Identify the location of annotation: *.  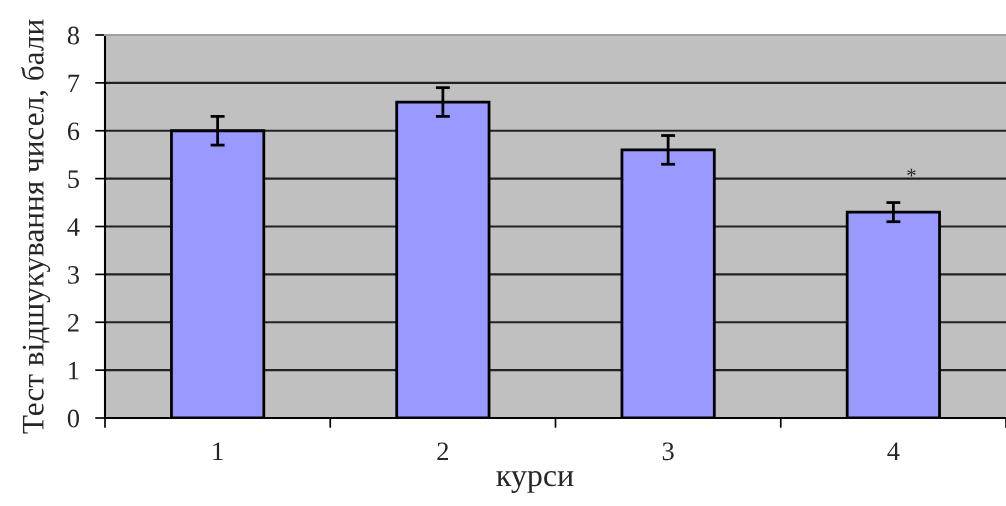
(911, 172).